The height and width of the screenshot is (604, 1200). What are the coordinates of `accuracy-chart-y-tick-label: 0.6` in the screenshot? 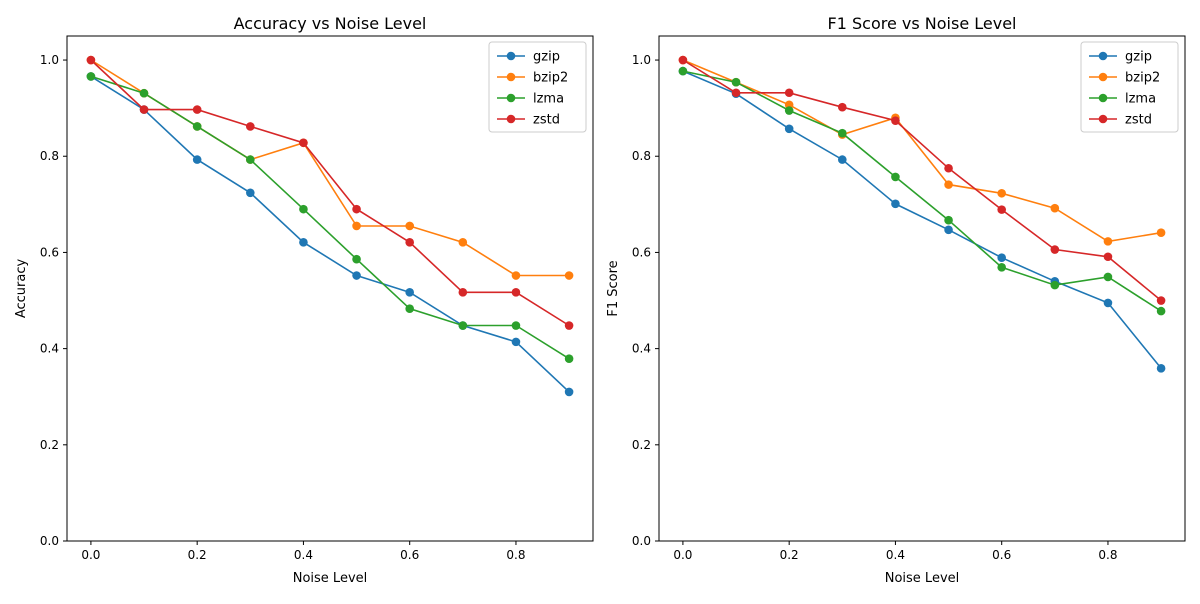 It's located at (49, 252).